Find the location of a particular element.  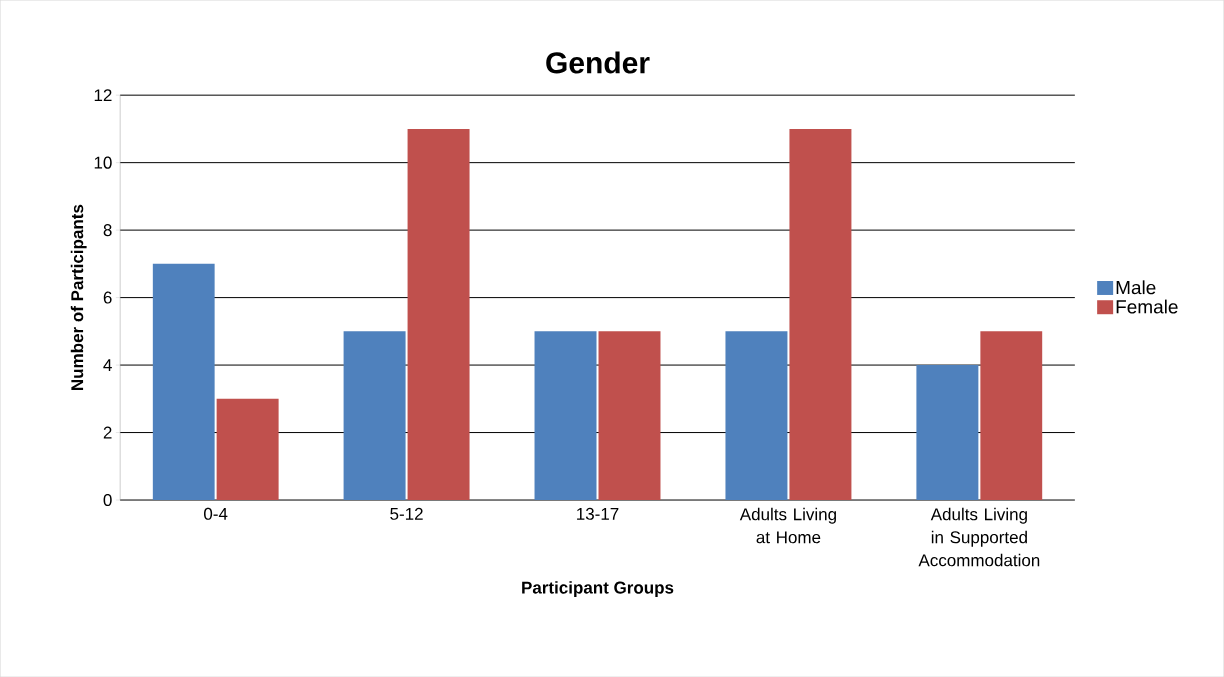

x-tick-label: Adults Living at Home is located at coordinates (787, 525).